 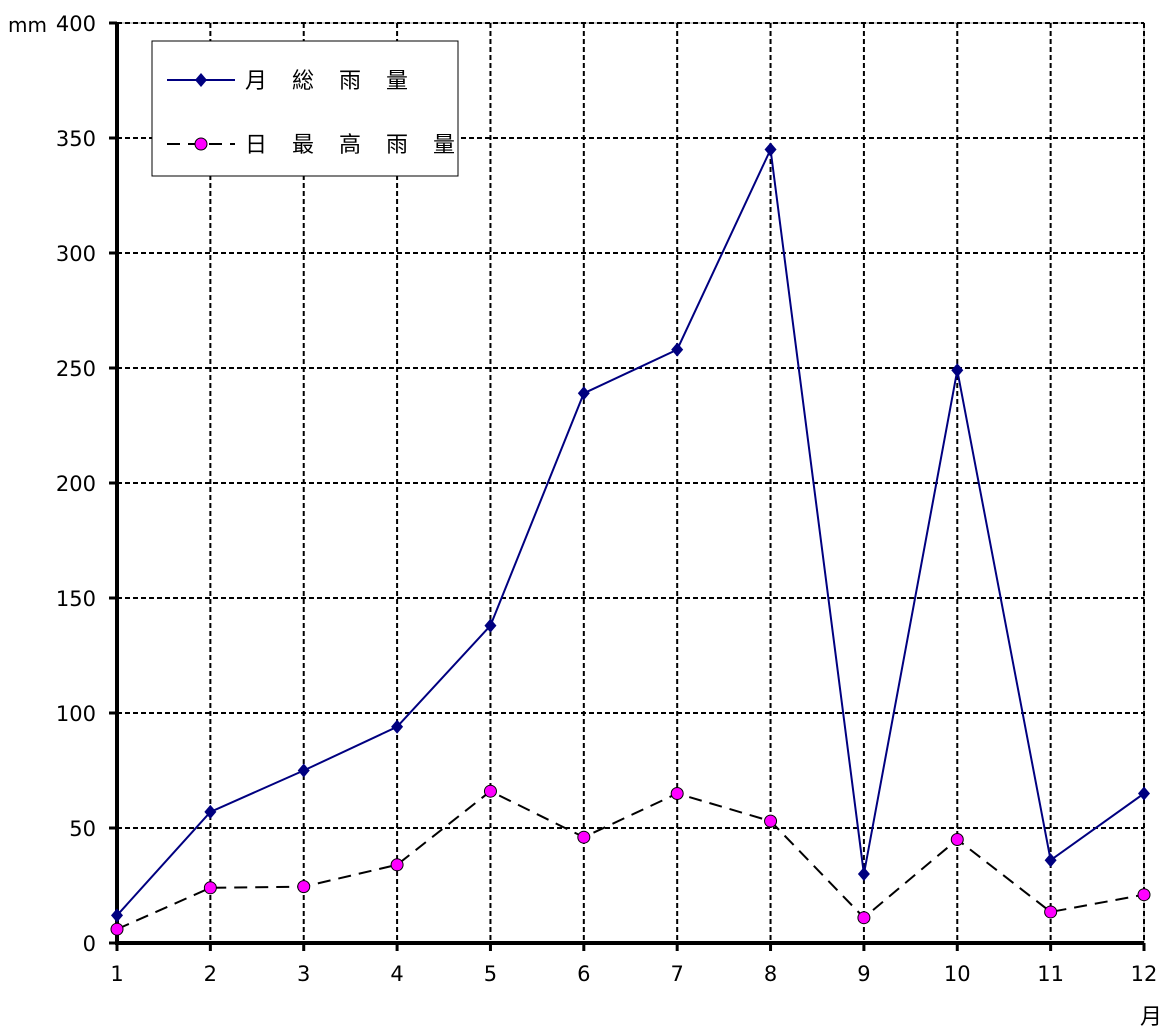 What do you see at coordinates (490, 974) in the screenshot?
I see `x-tick-label-5: 5` at bounding box center [490, 974].